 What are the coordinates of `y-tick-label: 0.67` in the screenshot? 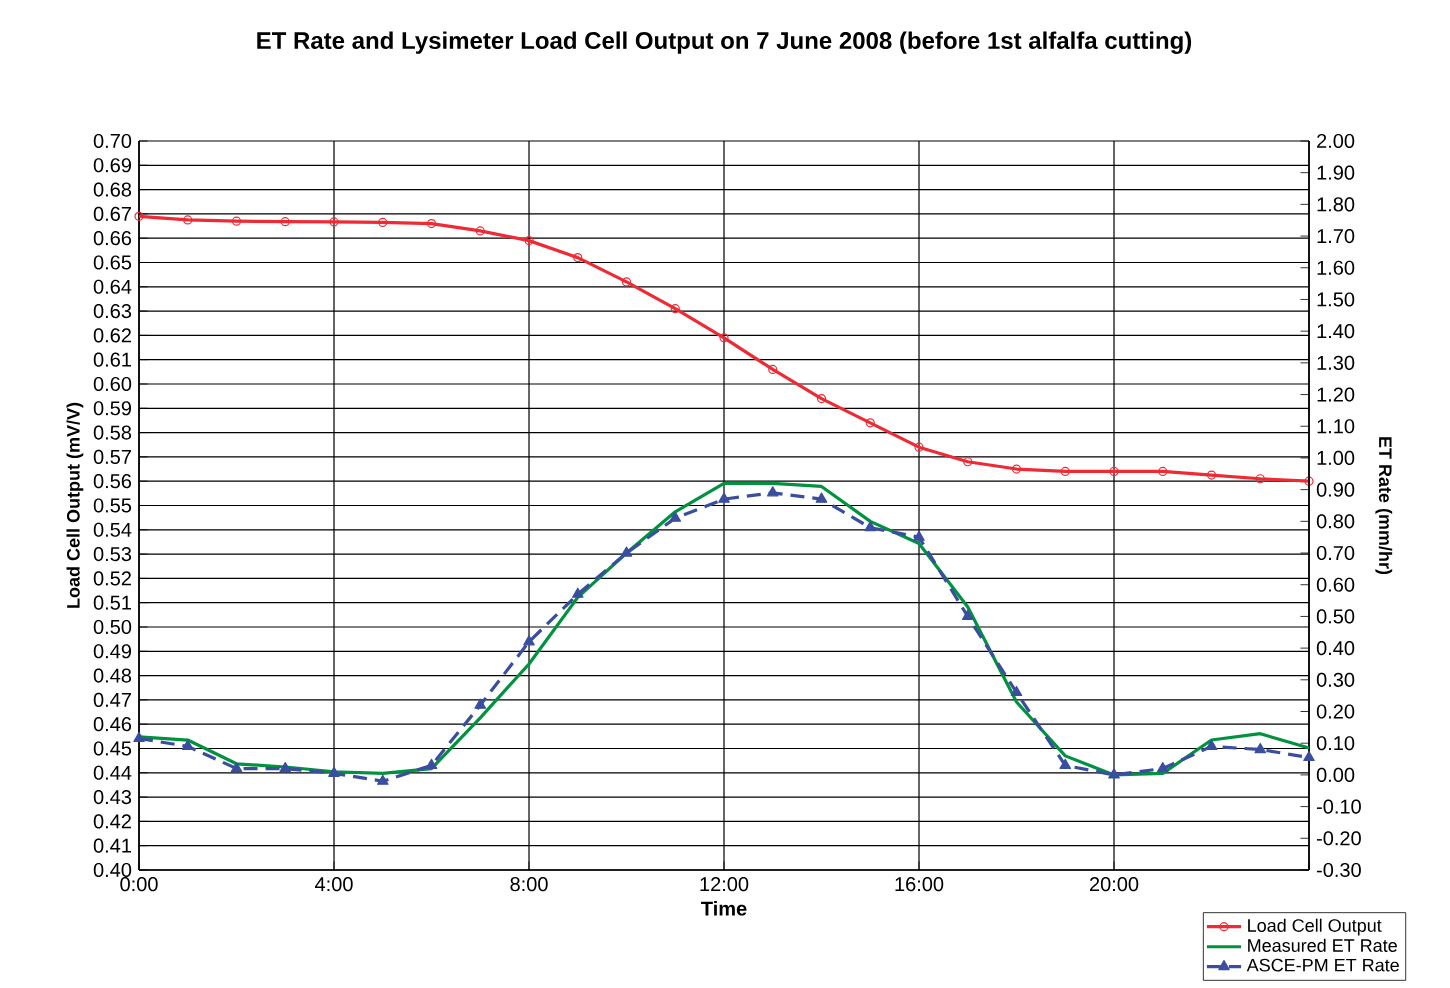 It's located at (112, 213).